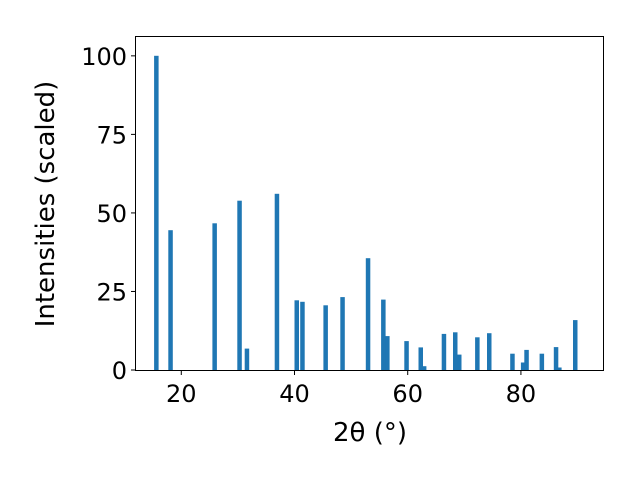 This screenshot has height=480, width=640. I want to click on y-tick-label-0: 0, so click(119, 371).